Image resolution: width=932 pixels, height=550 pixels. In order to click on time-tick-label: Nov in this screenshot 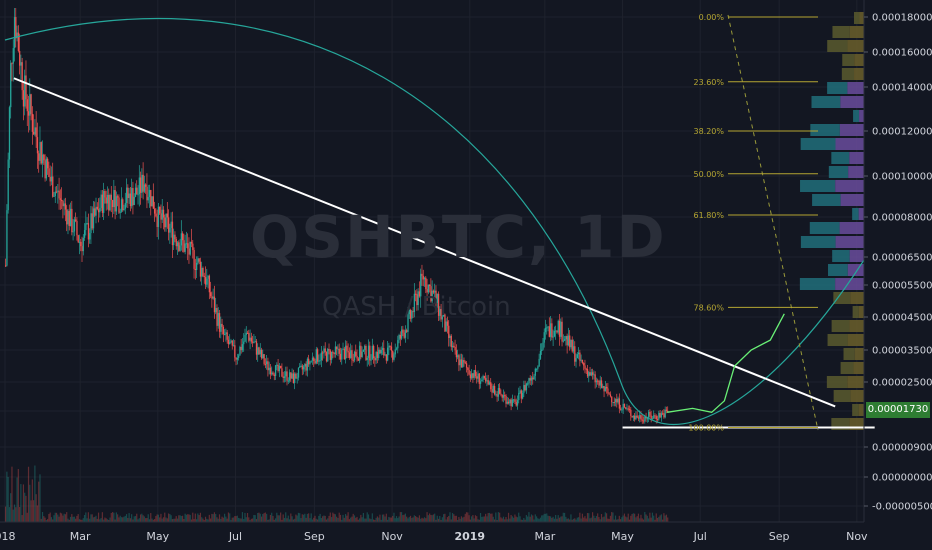, I will do `click(857, 536)`.